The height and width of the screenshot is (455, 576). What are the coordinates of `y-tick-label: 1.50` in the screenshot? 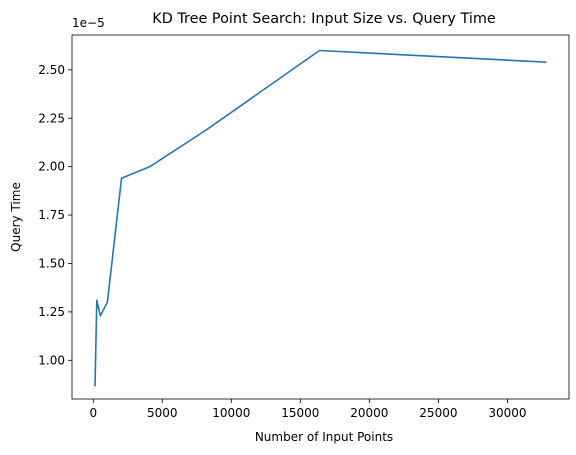 It's located at (51, 263).